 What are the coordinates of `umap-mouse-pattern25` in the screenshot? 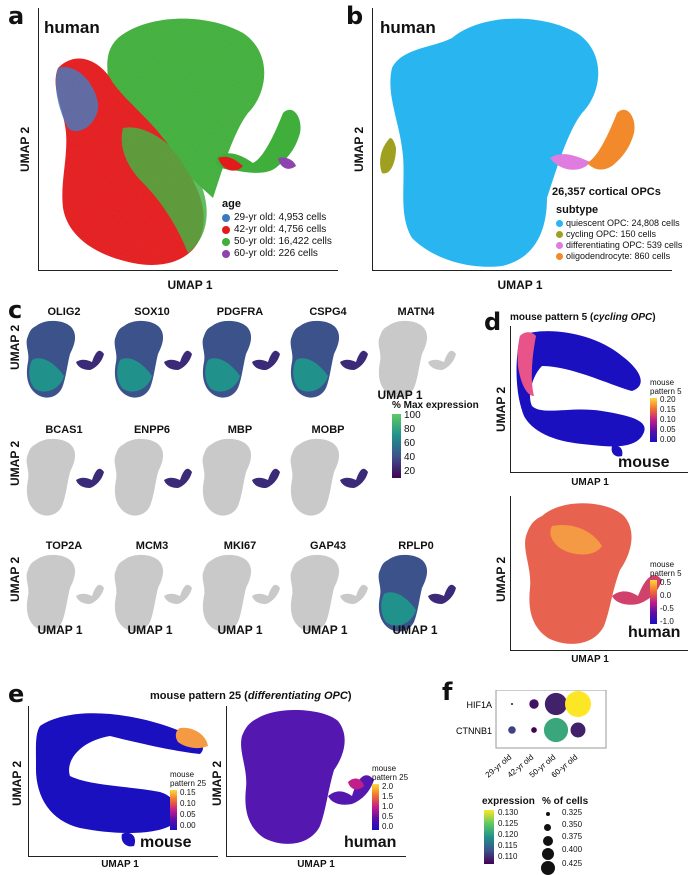 It's located at (122, 781).